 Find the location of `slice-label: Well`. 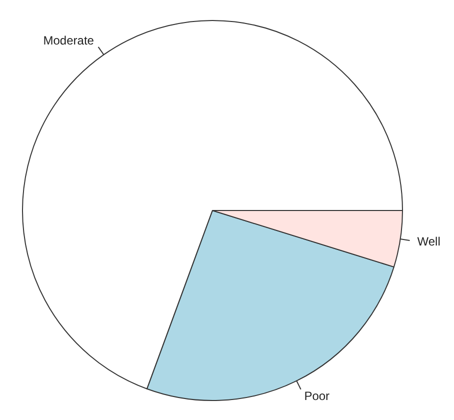

slice-label: Well is located at coordinates (428, 241).